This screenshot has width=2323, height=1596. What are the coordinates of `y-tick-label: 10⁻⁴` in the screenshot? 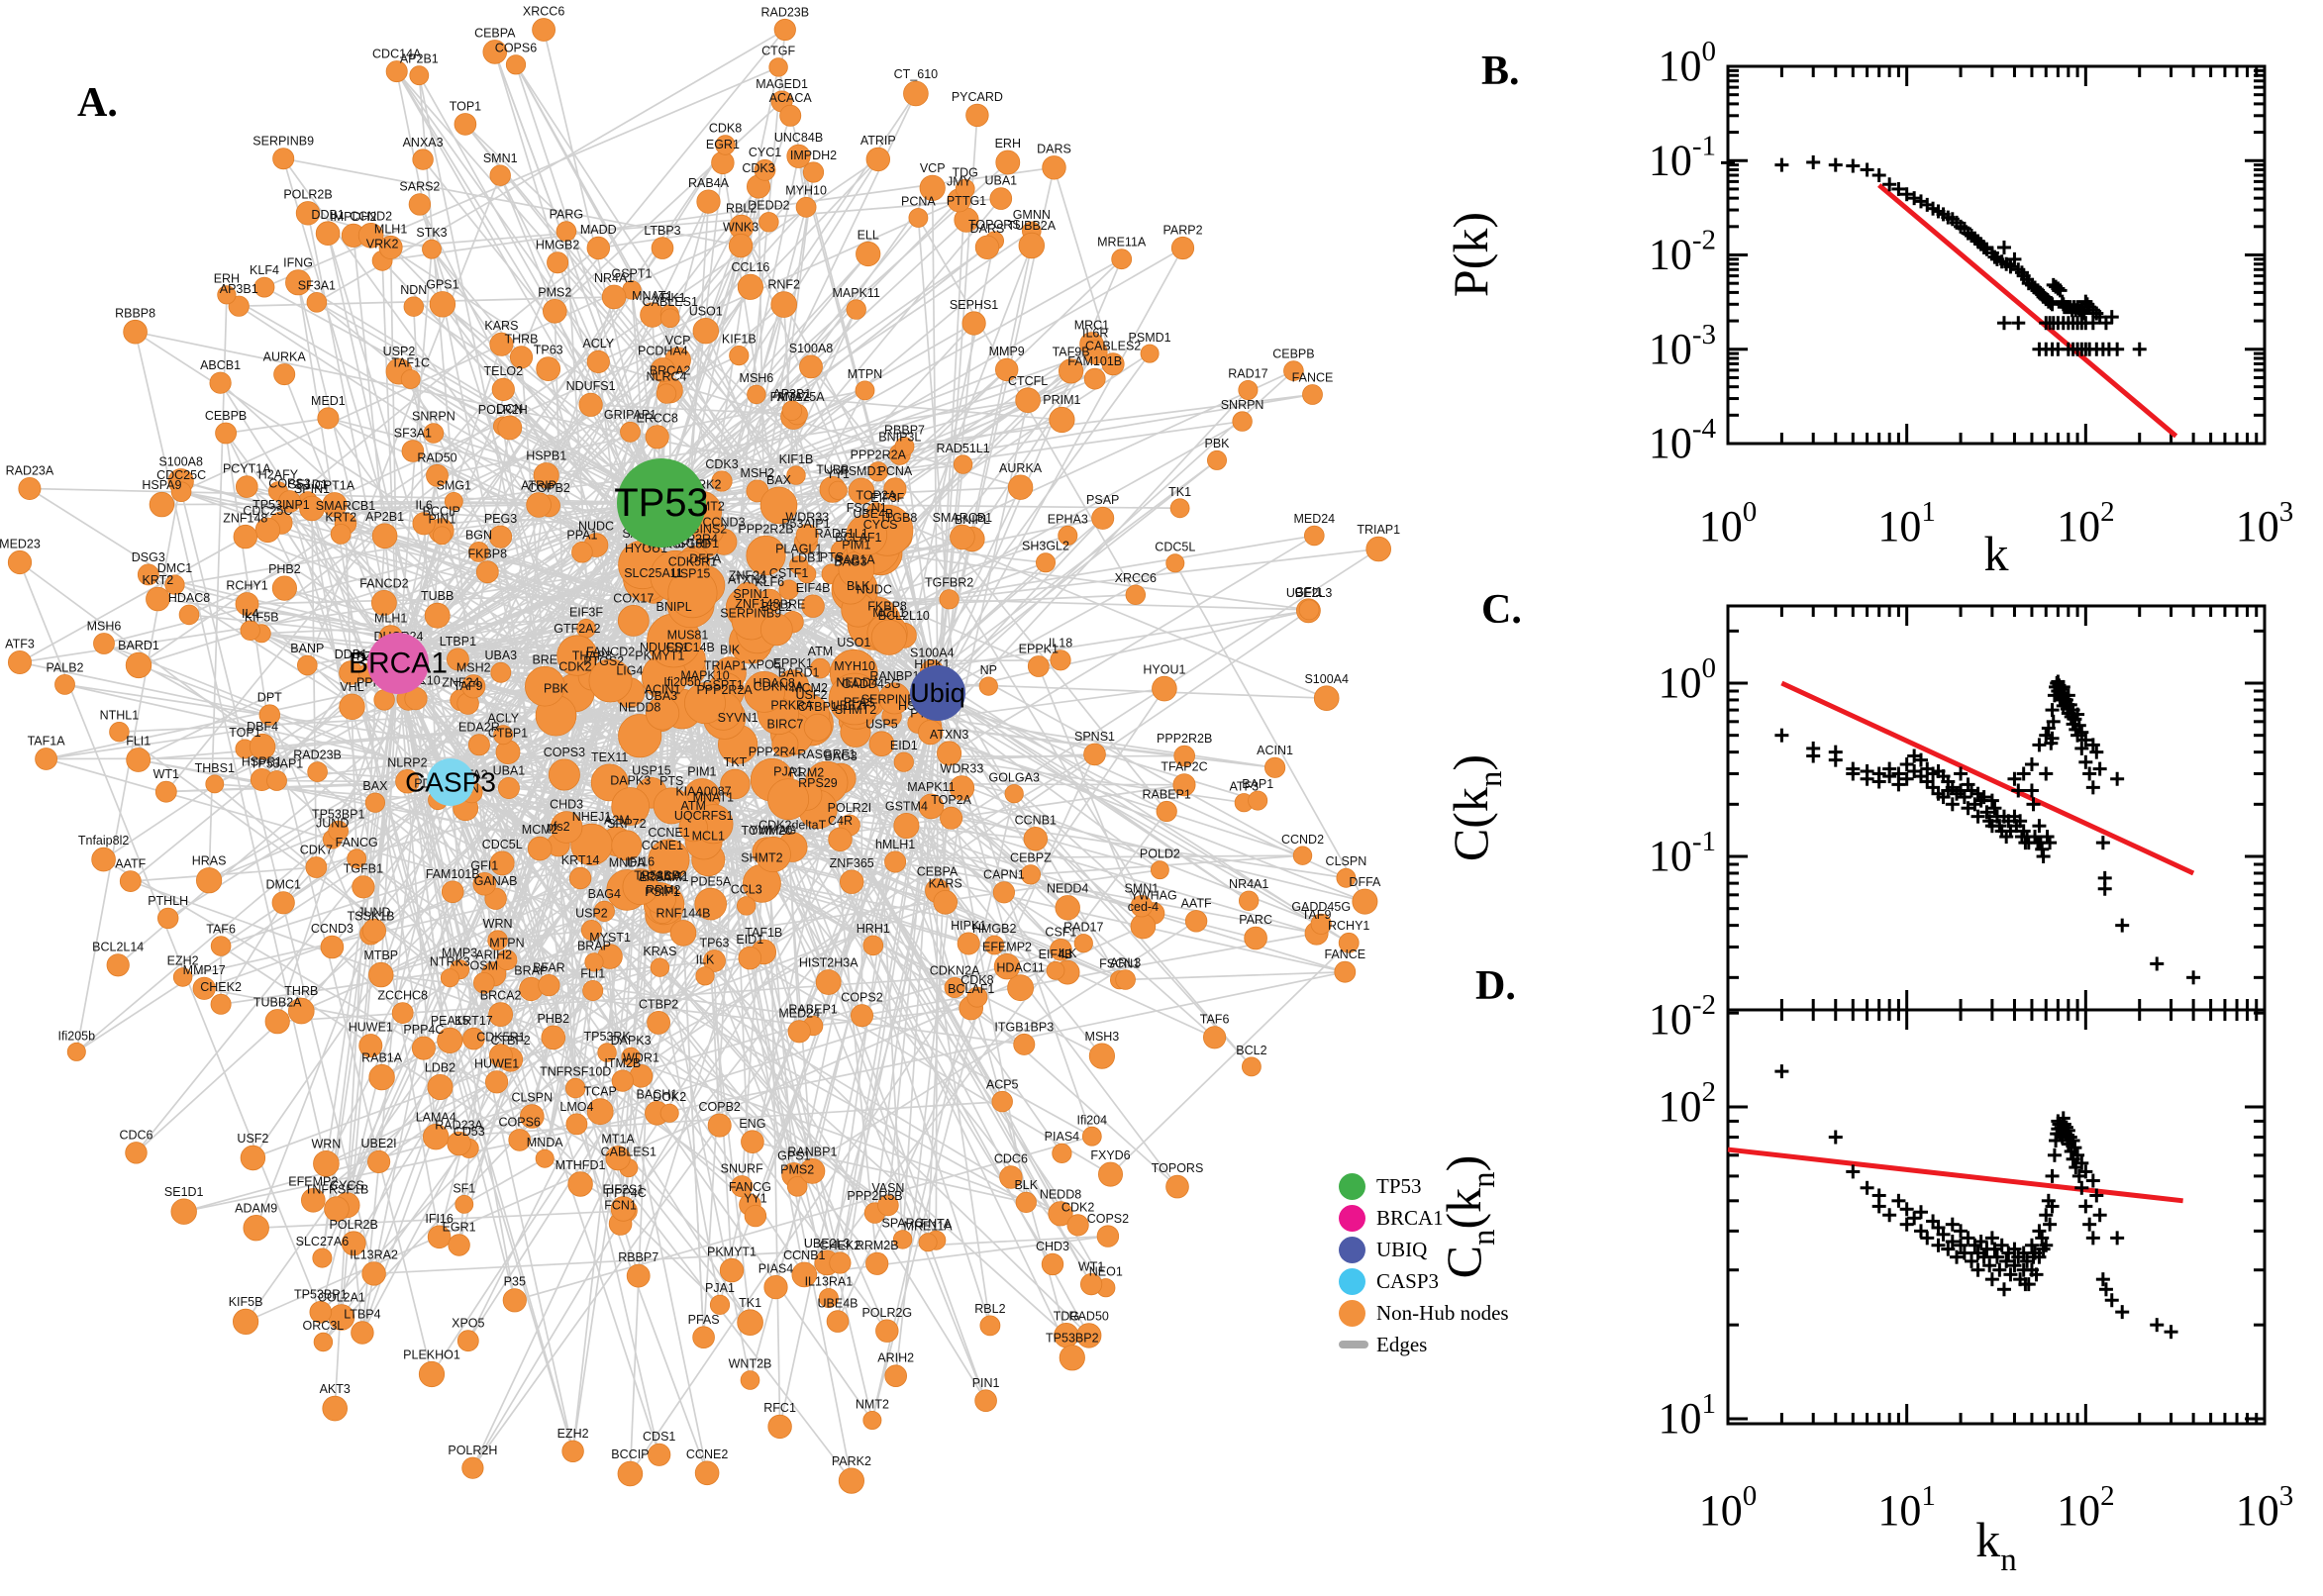 It's located at (1683, 440).